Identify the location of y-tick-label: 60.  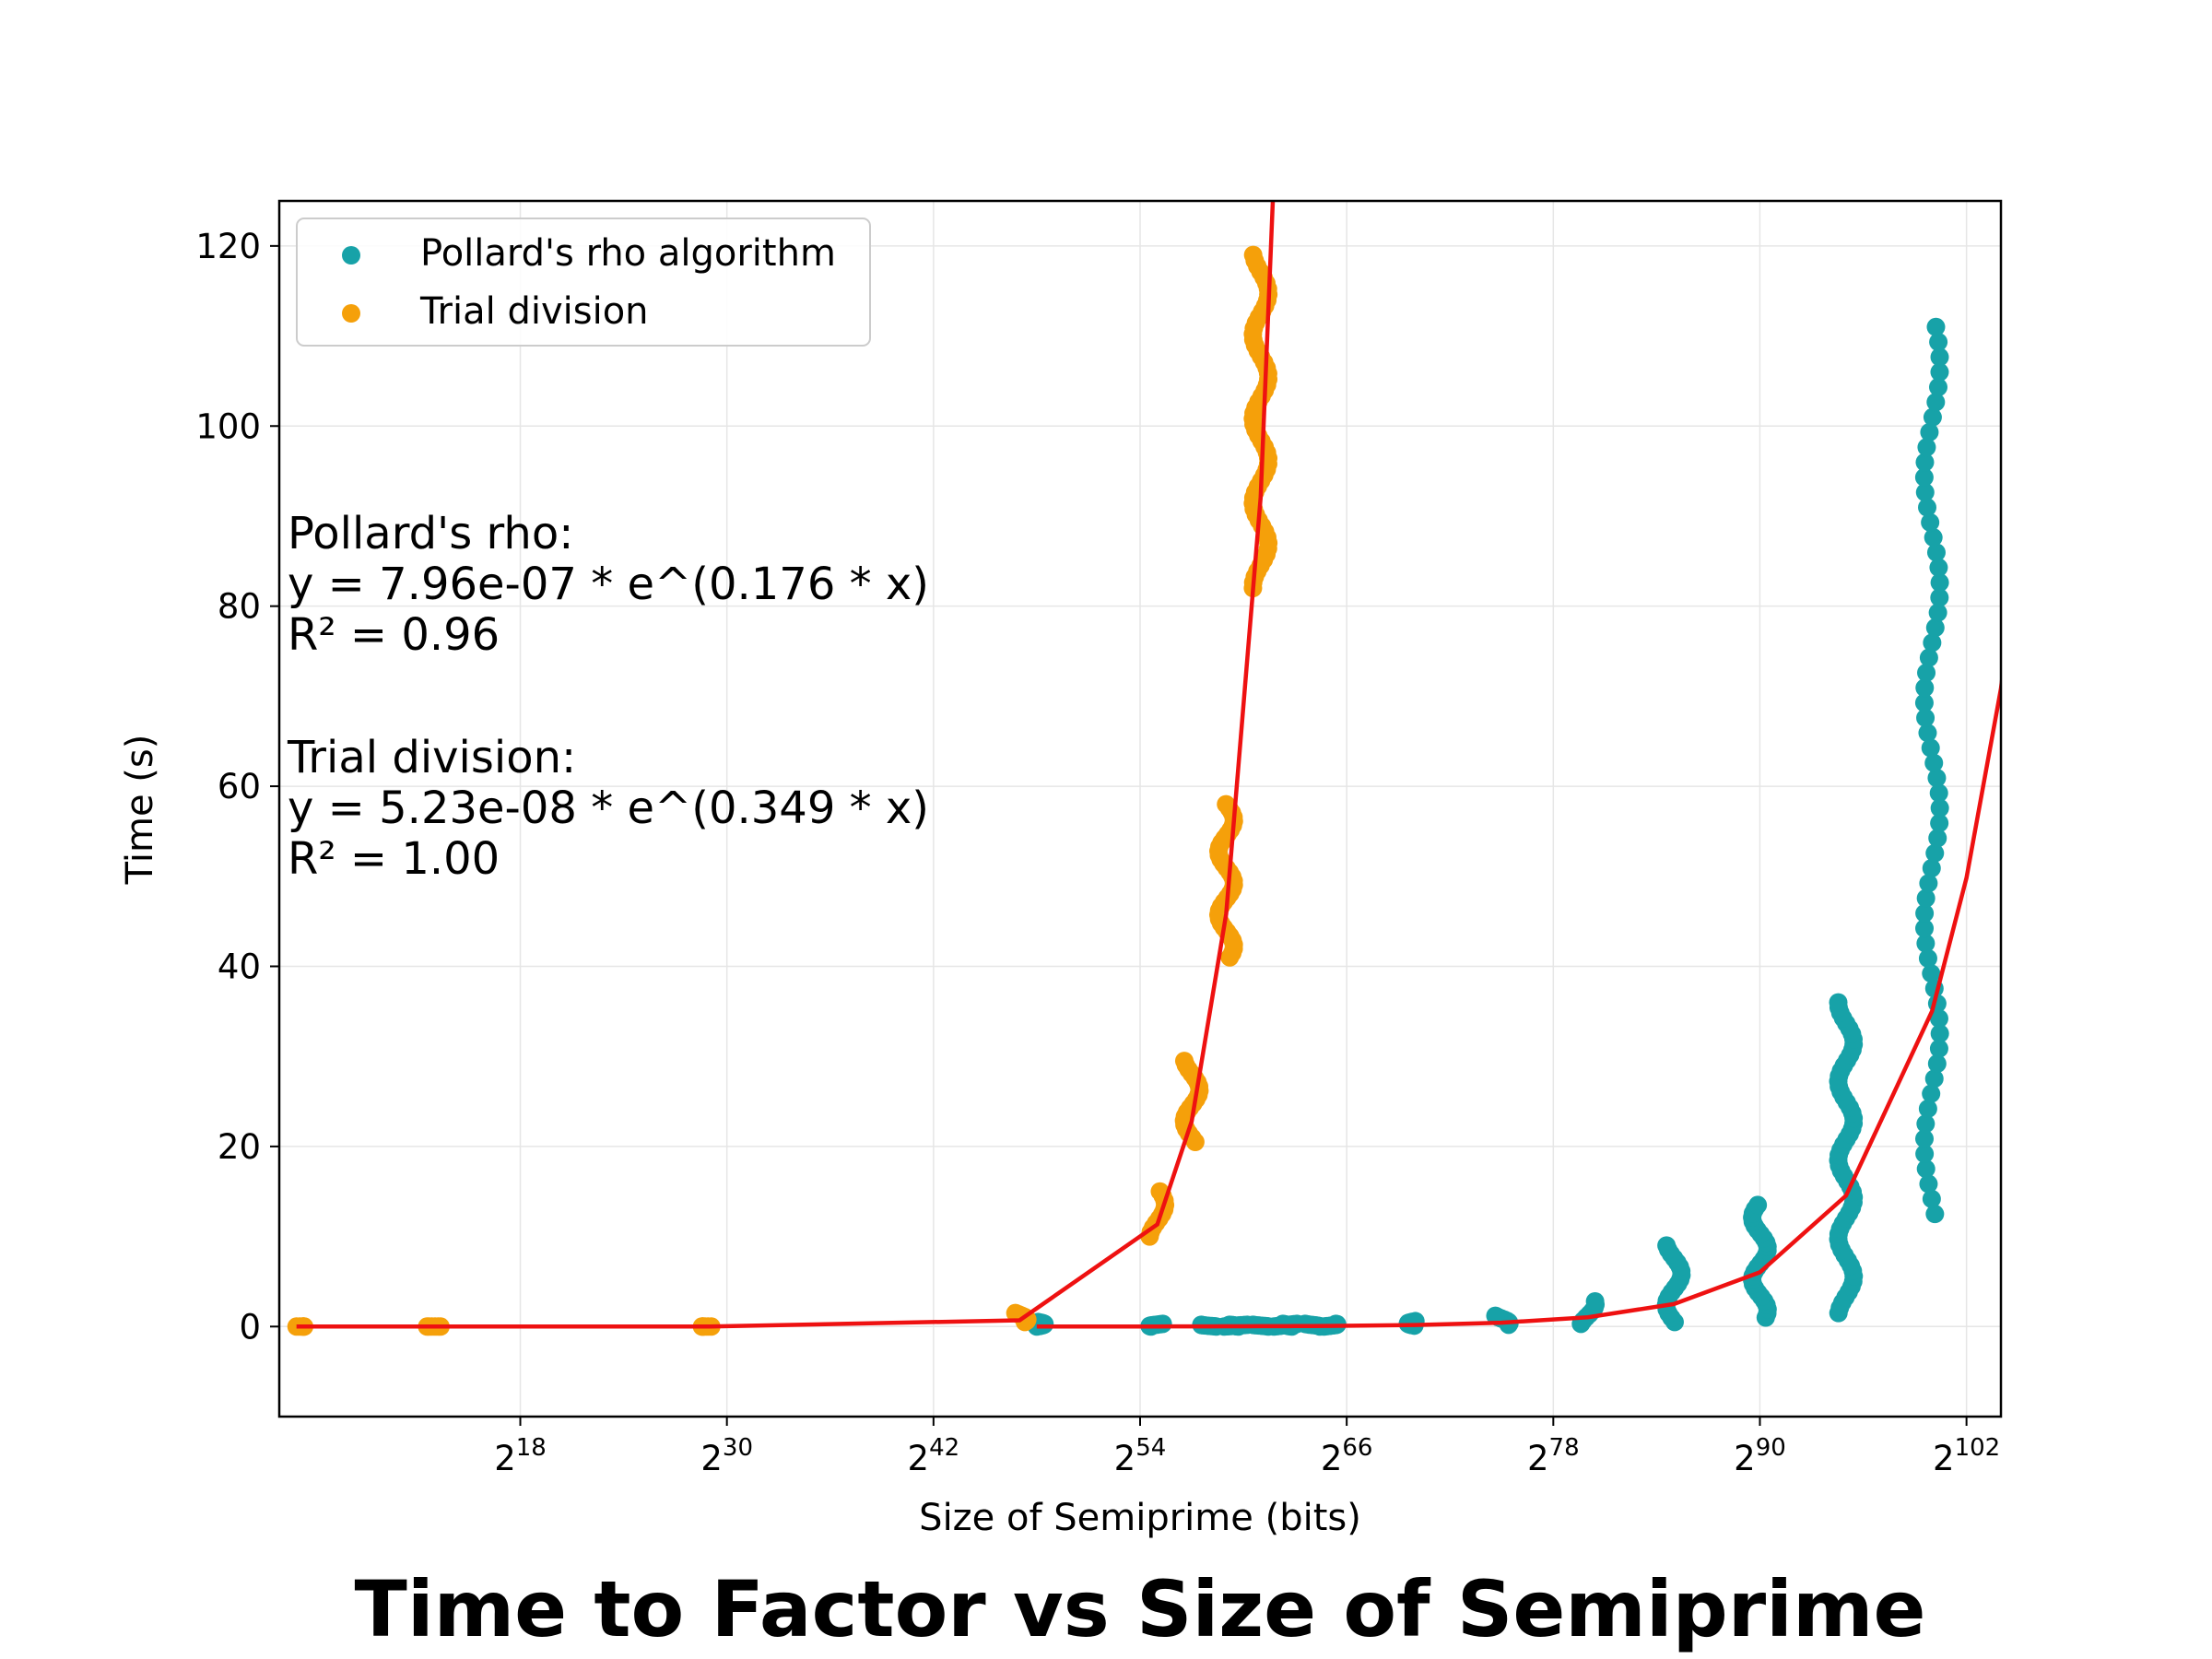
(239, 786).